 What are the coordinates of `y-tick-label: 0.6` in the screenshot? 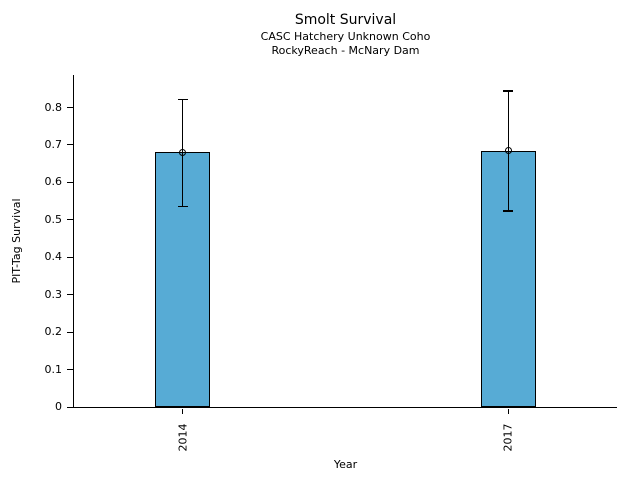 It's located at (53, 182).